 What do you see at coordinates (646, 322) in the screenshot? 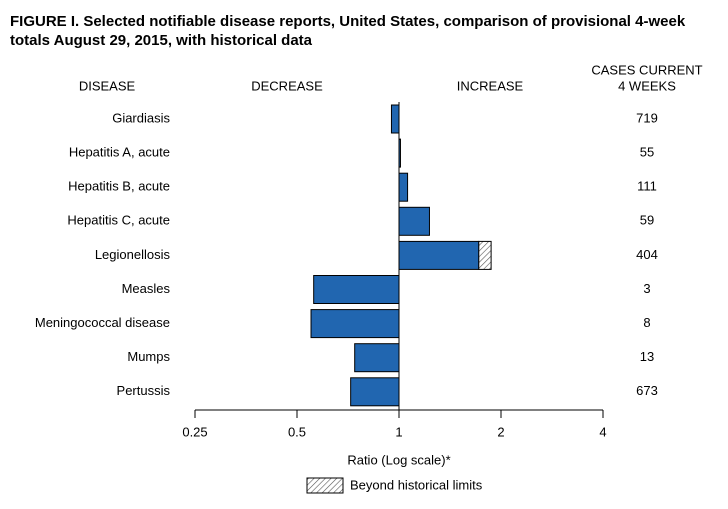
I see `cases-value: 8` at bounding box center [646, 322].